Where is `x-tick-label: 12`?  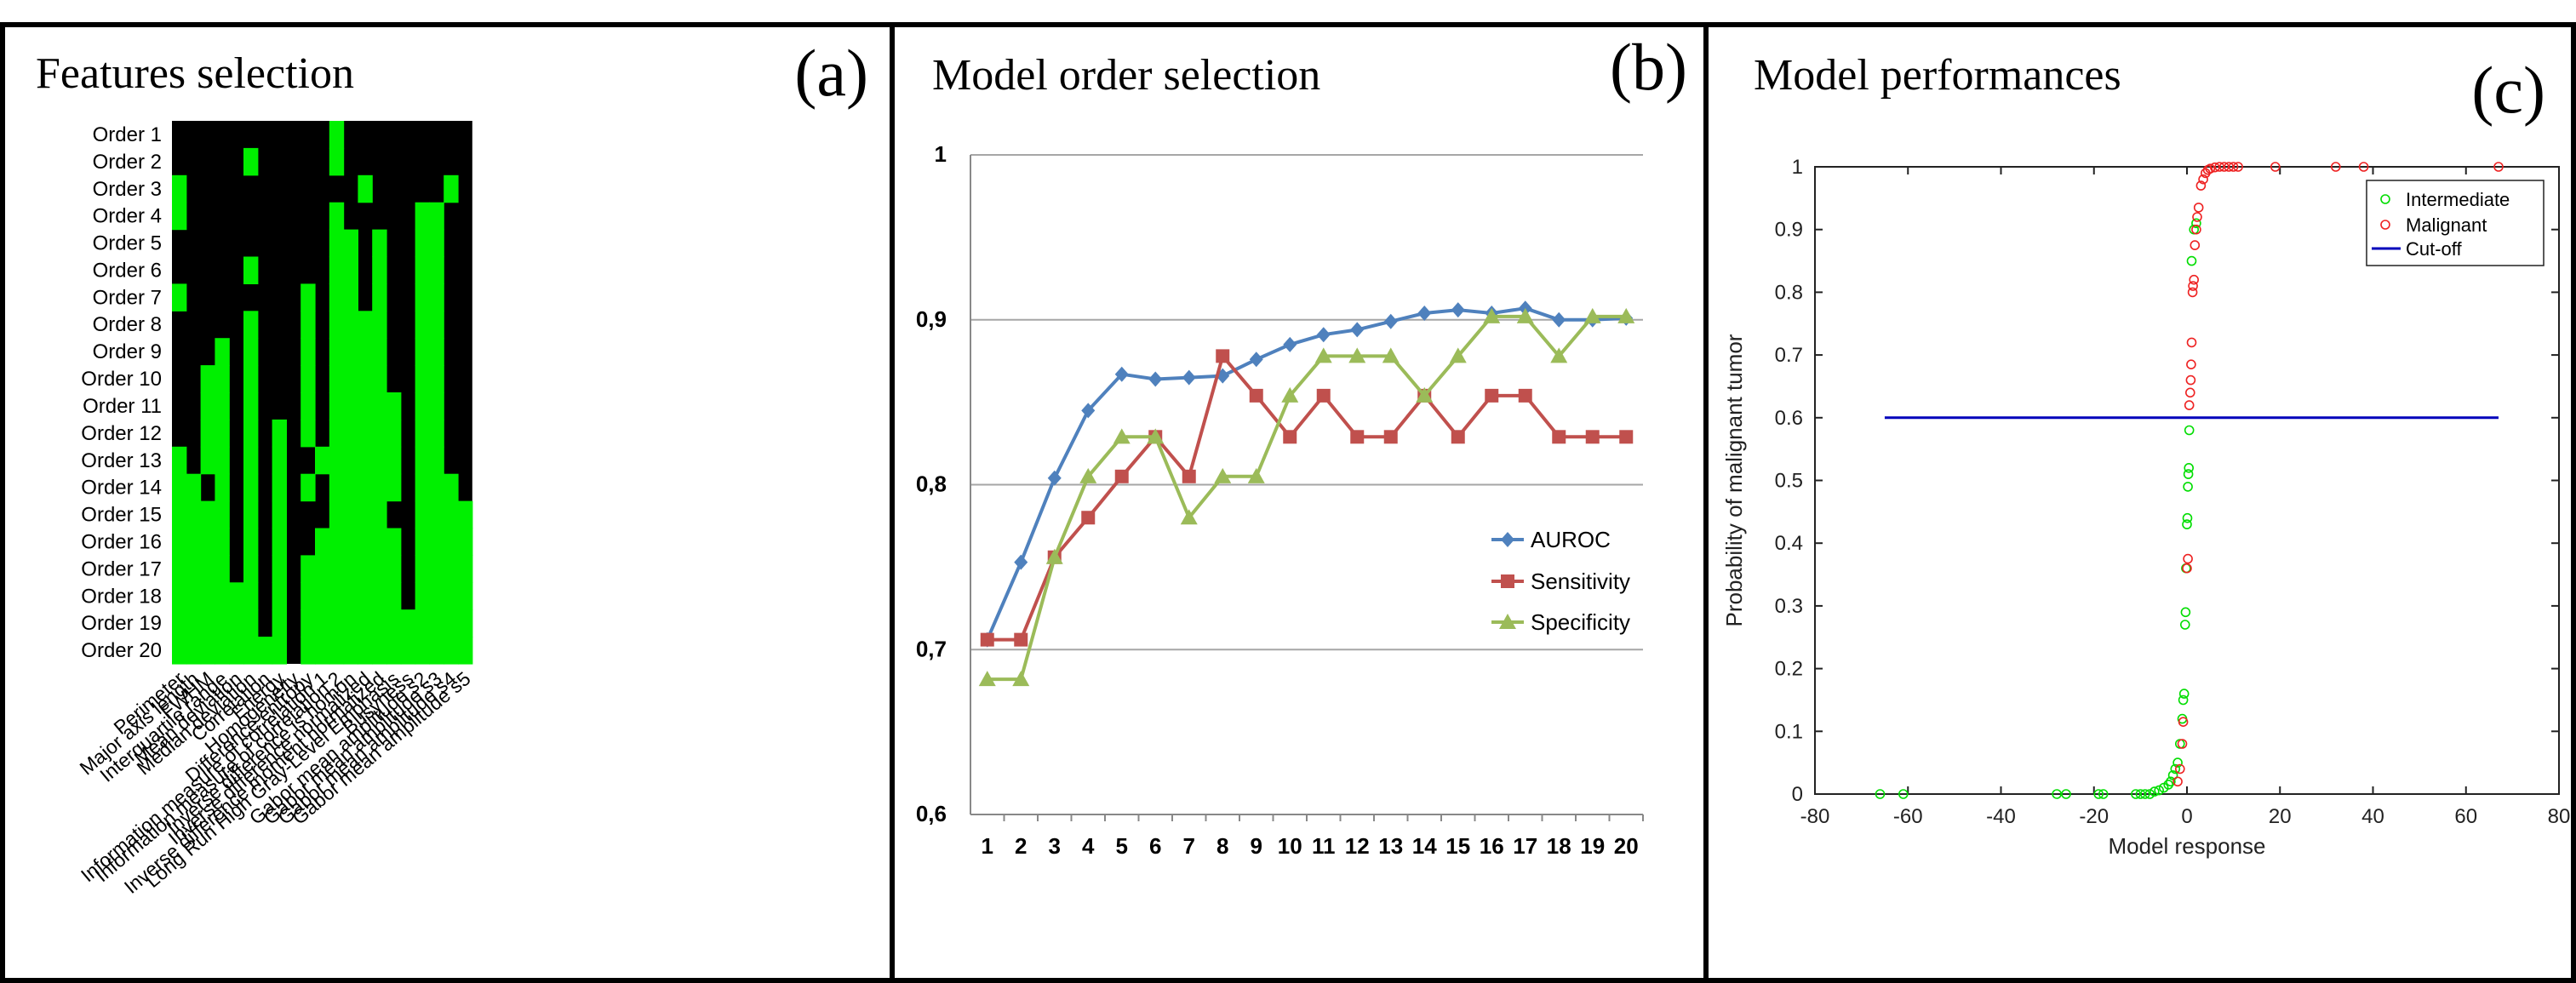 x-tick-label: 12 is located at coordinates (1358, 846).